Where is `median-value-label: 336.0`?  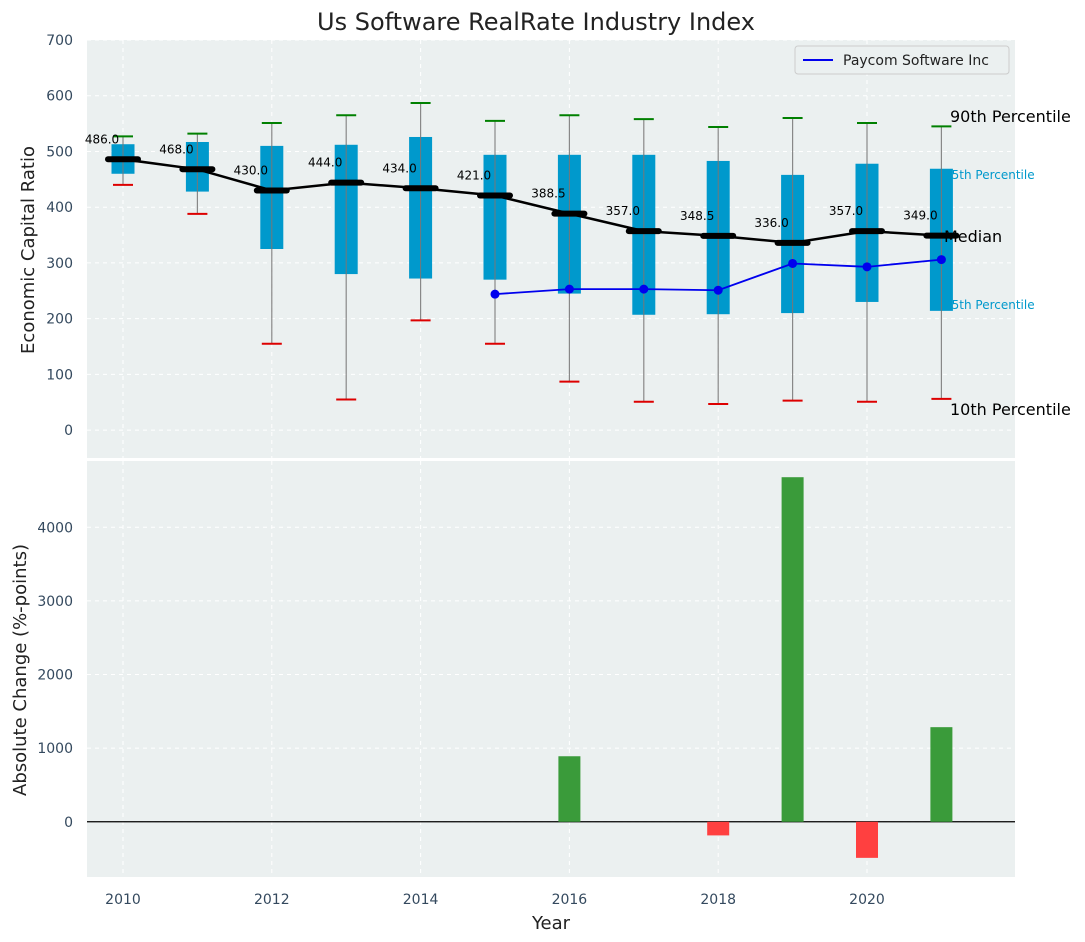 median-value-label: 336.0 is located at coordinates (771, 223).